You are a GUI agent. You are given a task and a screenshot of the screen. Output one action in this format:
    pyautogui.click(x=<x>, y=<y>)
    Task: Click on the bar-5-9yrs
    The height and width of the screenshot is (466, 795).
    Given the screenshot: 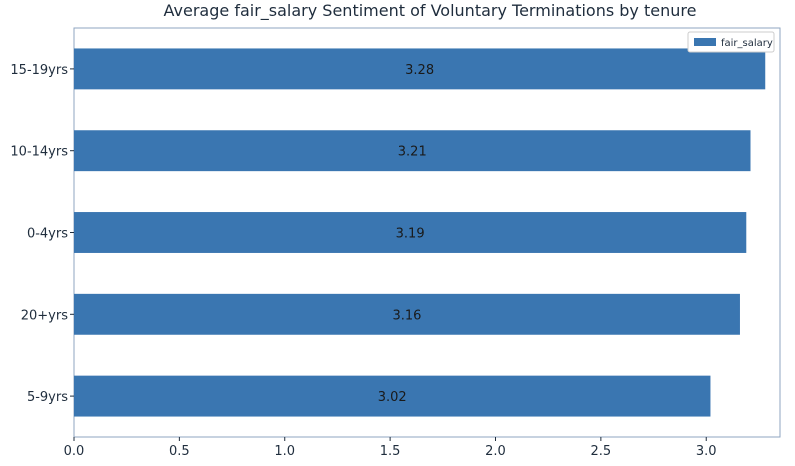 What is the action you would take?
    pyautogui.click(x=392, y=396)
    